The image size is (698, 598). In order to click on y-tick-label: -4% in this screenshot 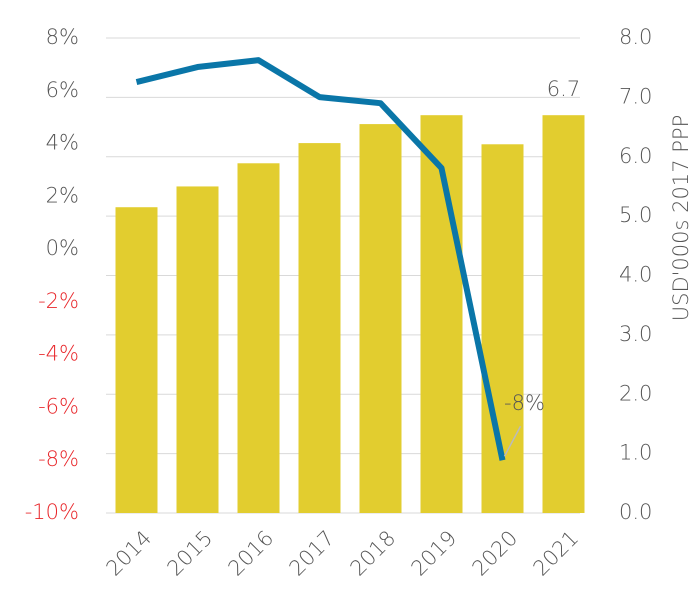, I will do `click(58, 354)`.